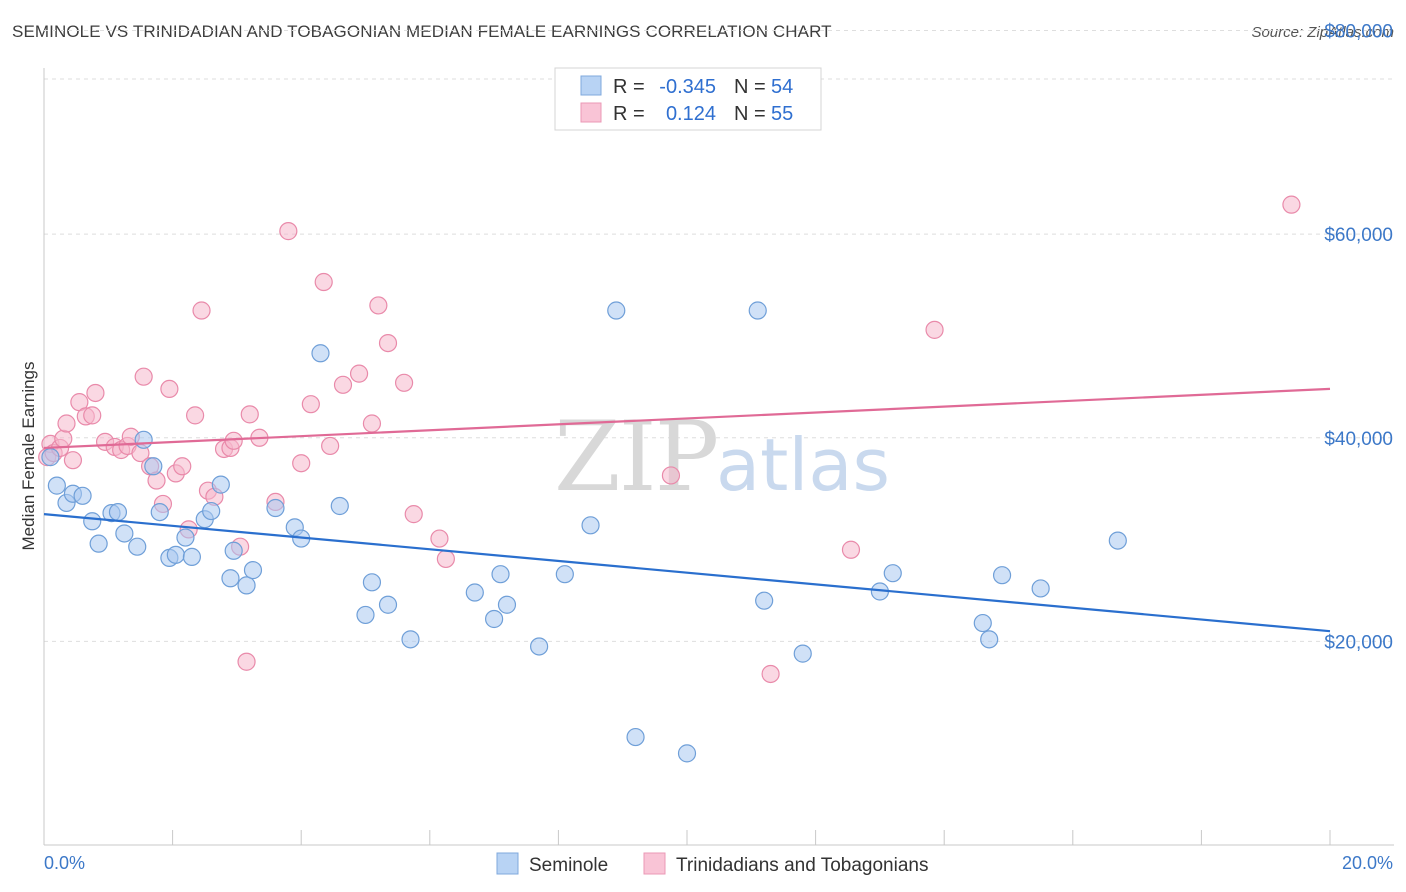  I want to click on y-tick-label: $60,000, so click(1358, 235).